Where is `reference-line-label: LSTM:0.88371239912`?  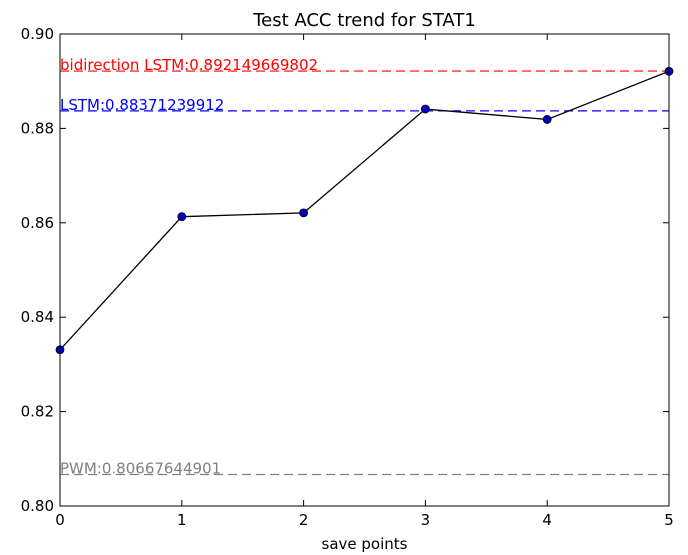
reference-line-label: LSTM:0.88371239912 is located at coordinates (142, 105).